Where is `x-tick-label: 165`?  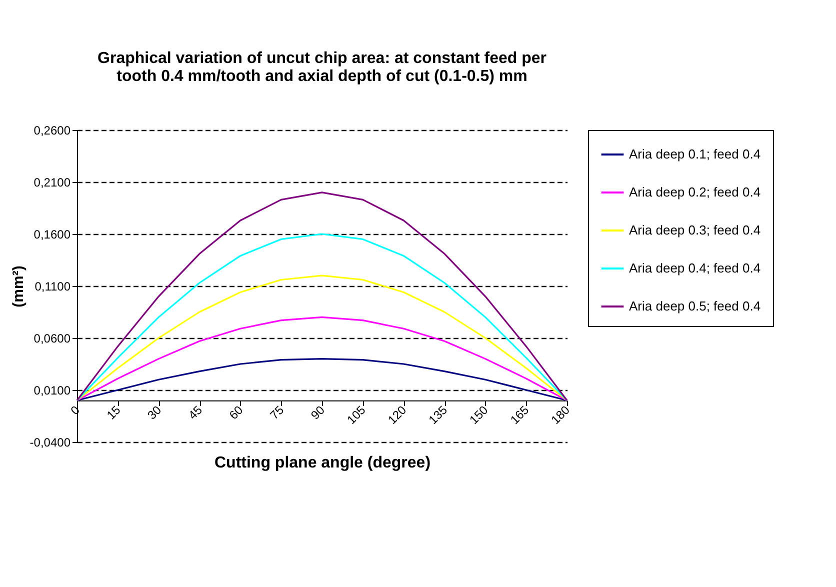
x-tick-label: 165 is located at coordinates (520, 415).